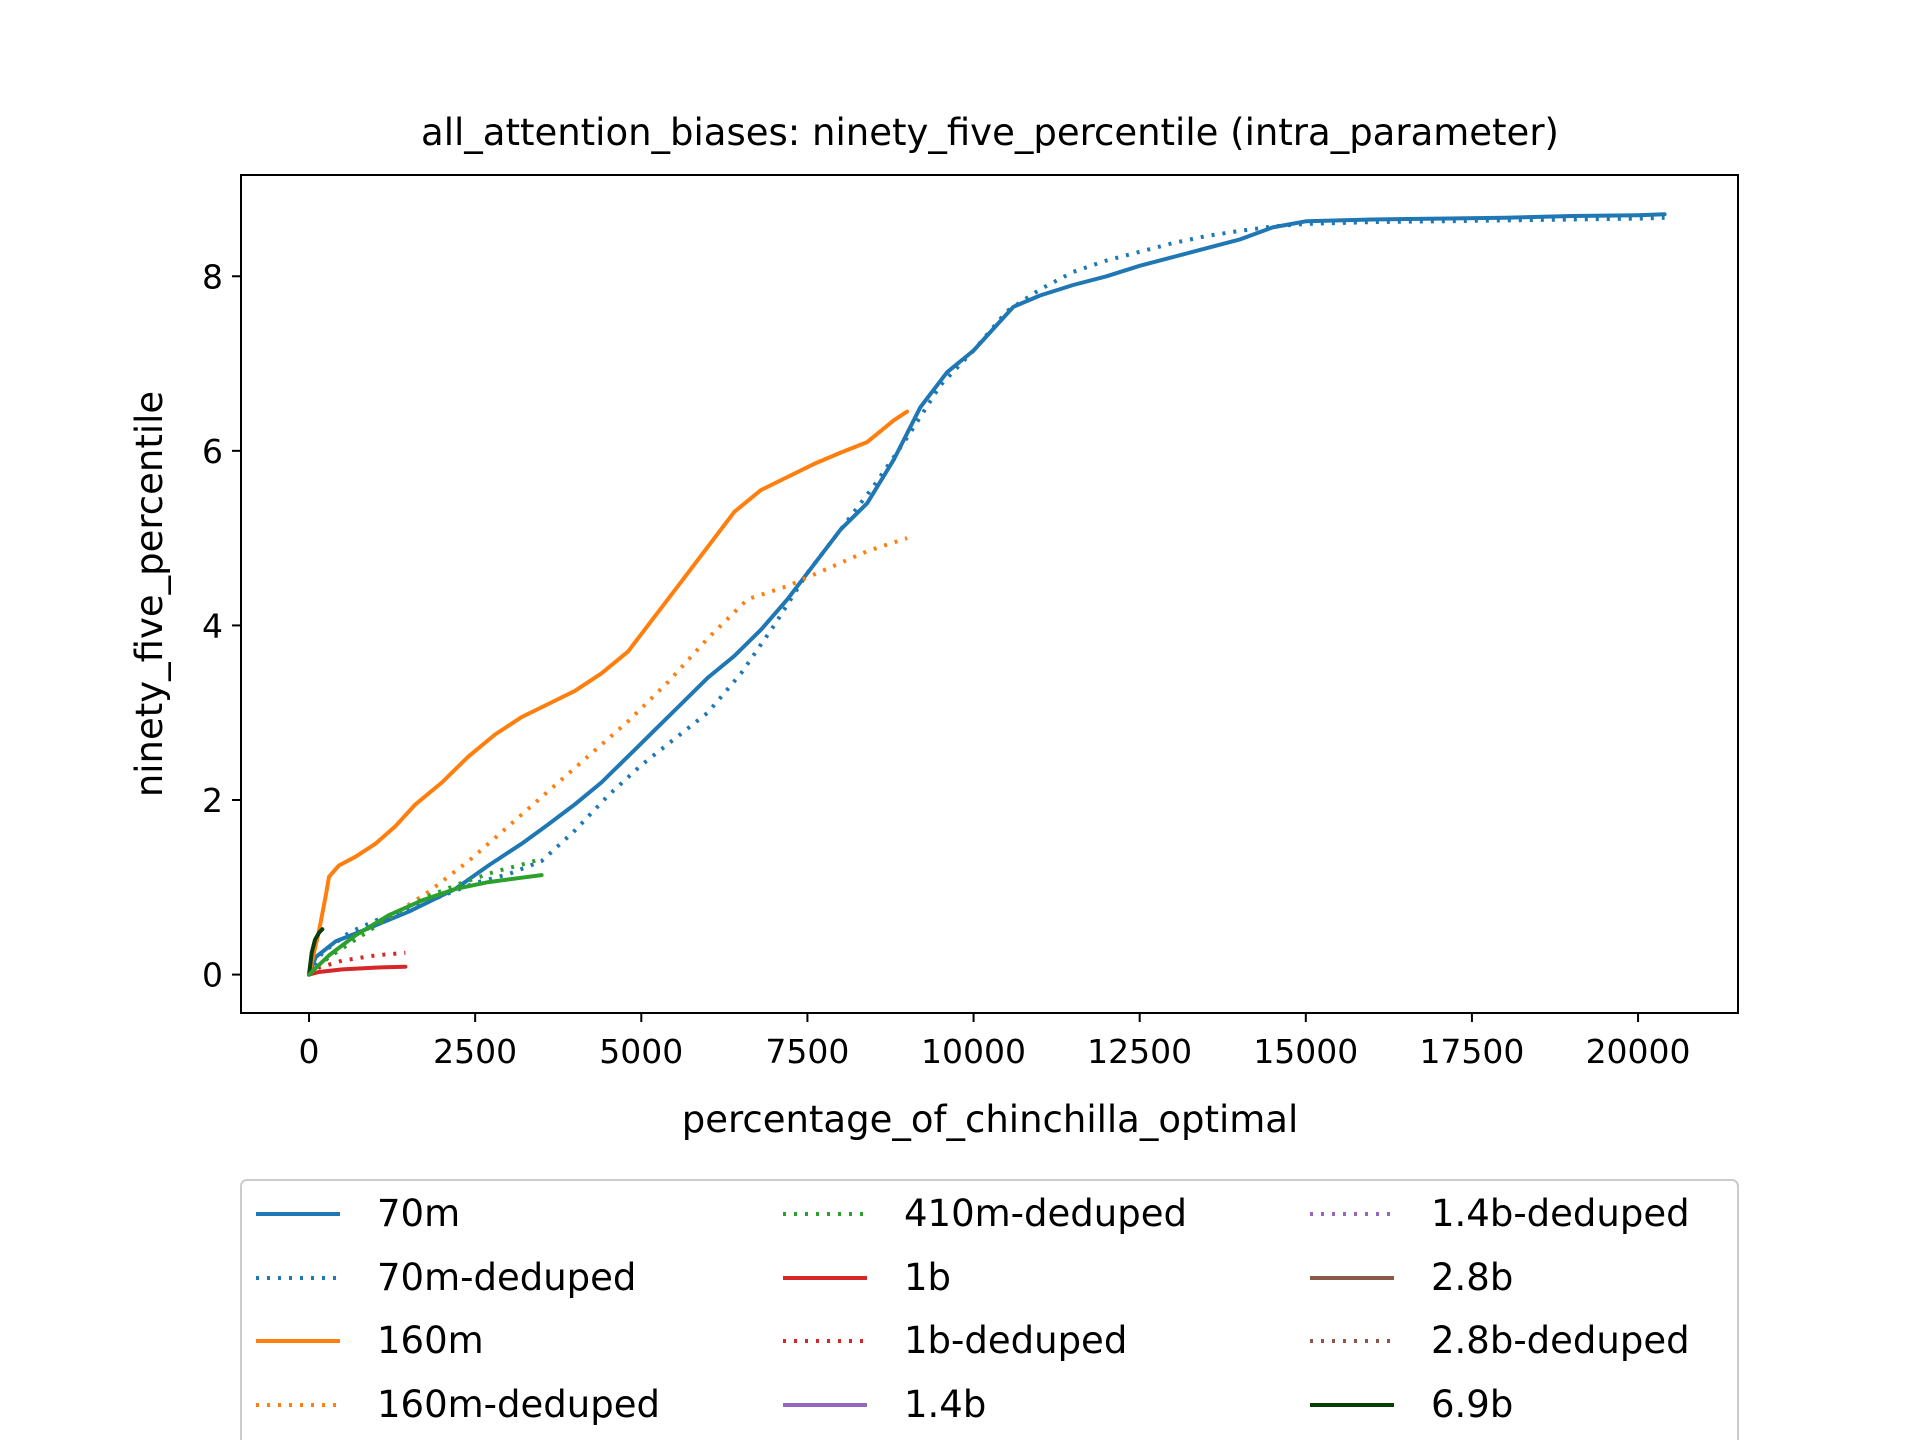 The width and height of the screenshot is (1920, 1440). I want to click on x-tick-label: 12500, so click(1139, 1051).